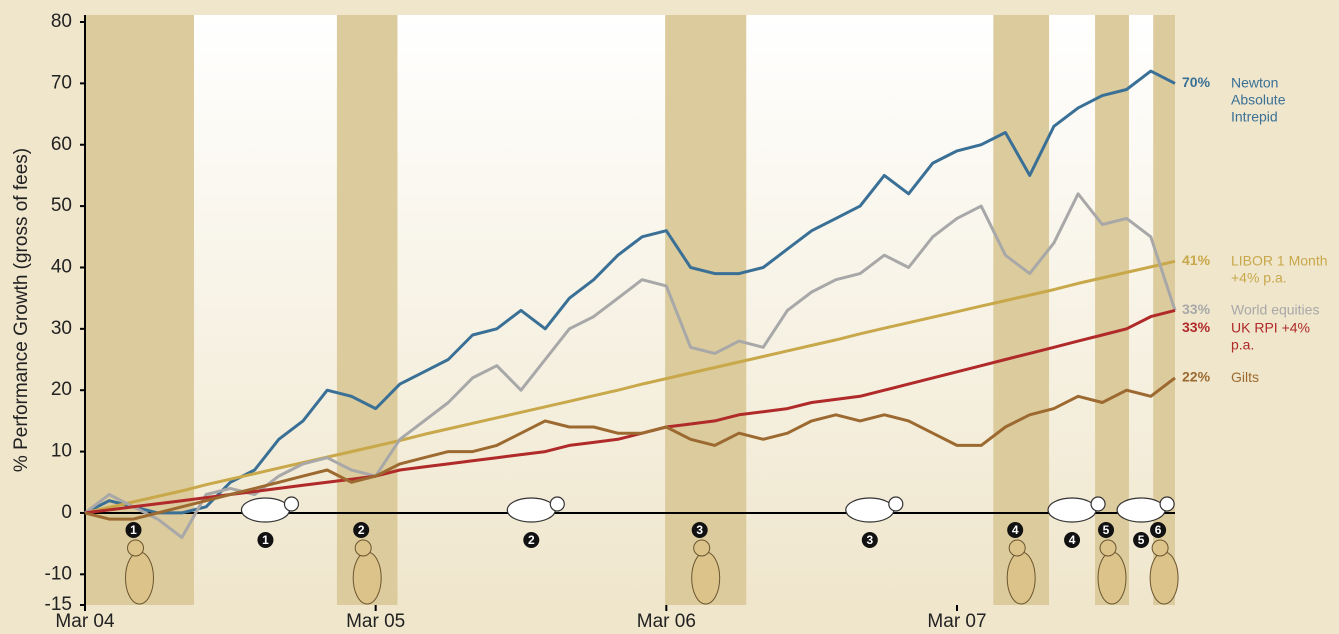 Image resolution: width=1339 pixels, height=634 pixels. I want to click on series-name: LIBOR 1 Month +4% p.a., so click(1279, 268).